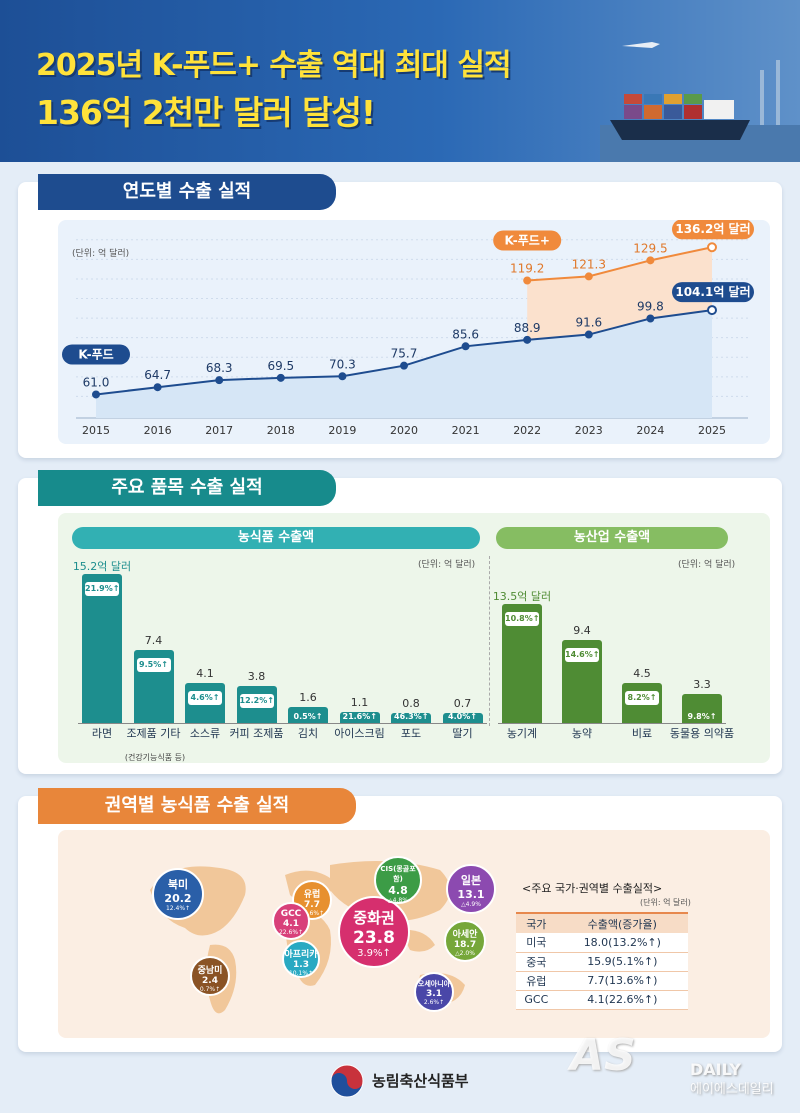  What do you see at coordinates (536, 962) in the screenshot?
I see `table-cell: 중국` at bounding box center [536, 962].